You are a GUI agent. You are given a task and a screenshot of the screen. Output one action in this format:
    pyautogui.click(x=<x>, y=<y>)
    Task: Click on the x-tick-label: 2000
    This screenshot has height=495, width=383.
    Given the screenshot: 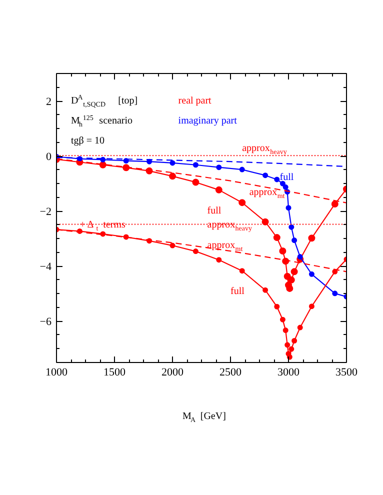 What is the action you would take?
    pyautogui.click(x=173, y=372)
    